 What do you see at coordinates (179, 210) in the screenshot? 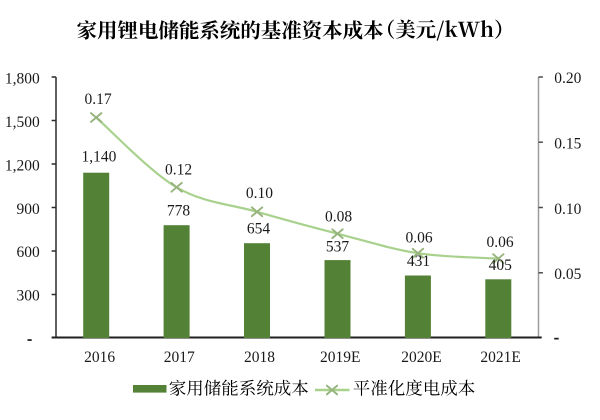
I see `svg-text: 778` at bounding box center [179, 210].